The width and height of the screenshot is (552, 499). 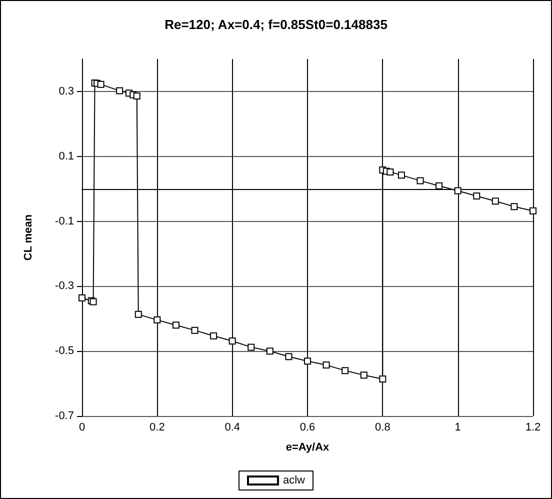 I want to click on y-axis-title: CL mean, so click(x=28, y=237).